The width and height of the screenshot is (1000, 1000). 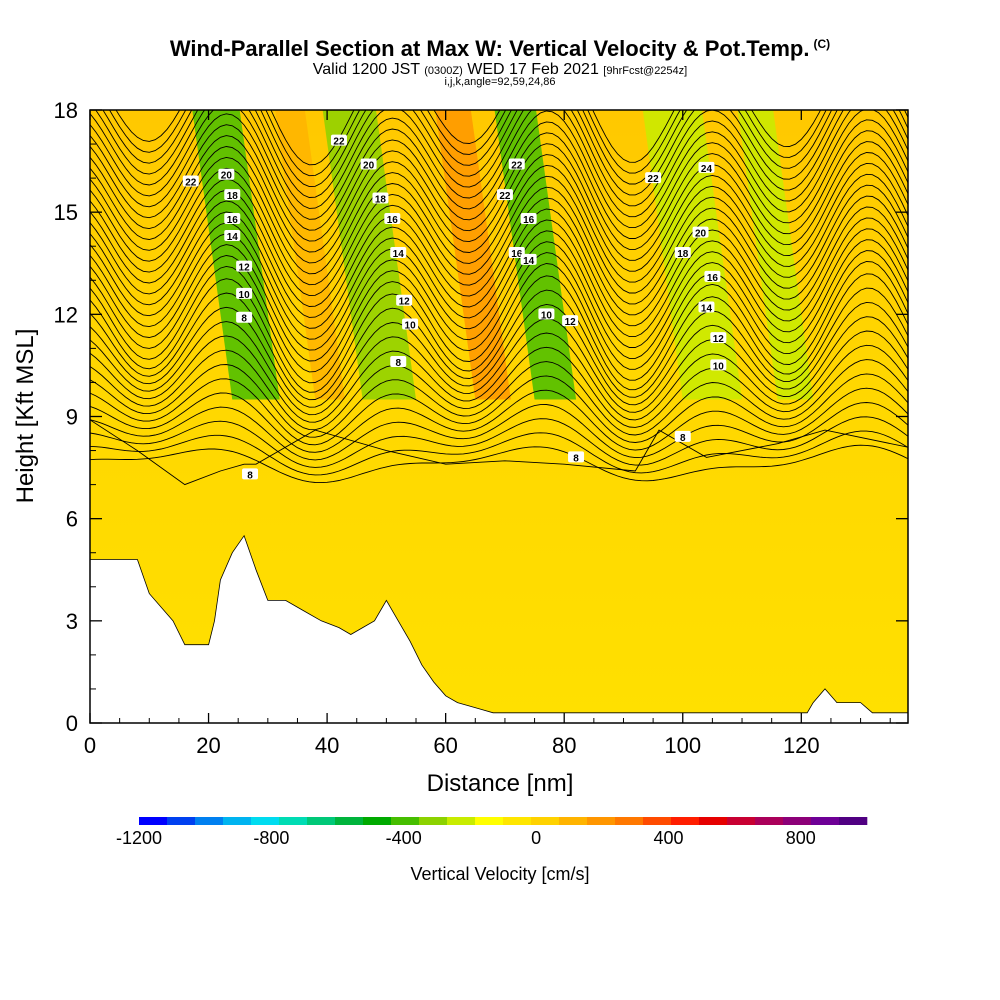 I want to click on y-axis-label: Height [Kft MSL], so click(x=25, y=416).